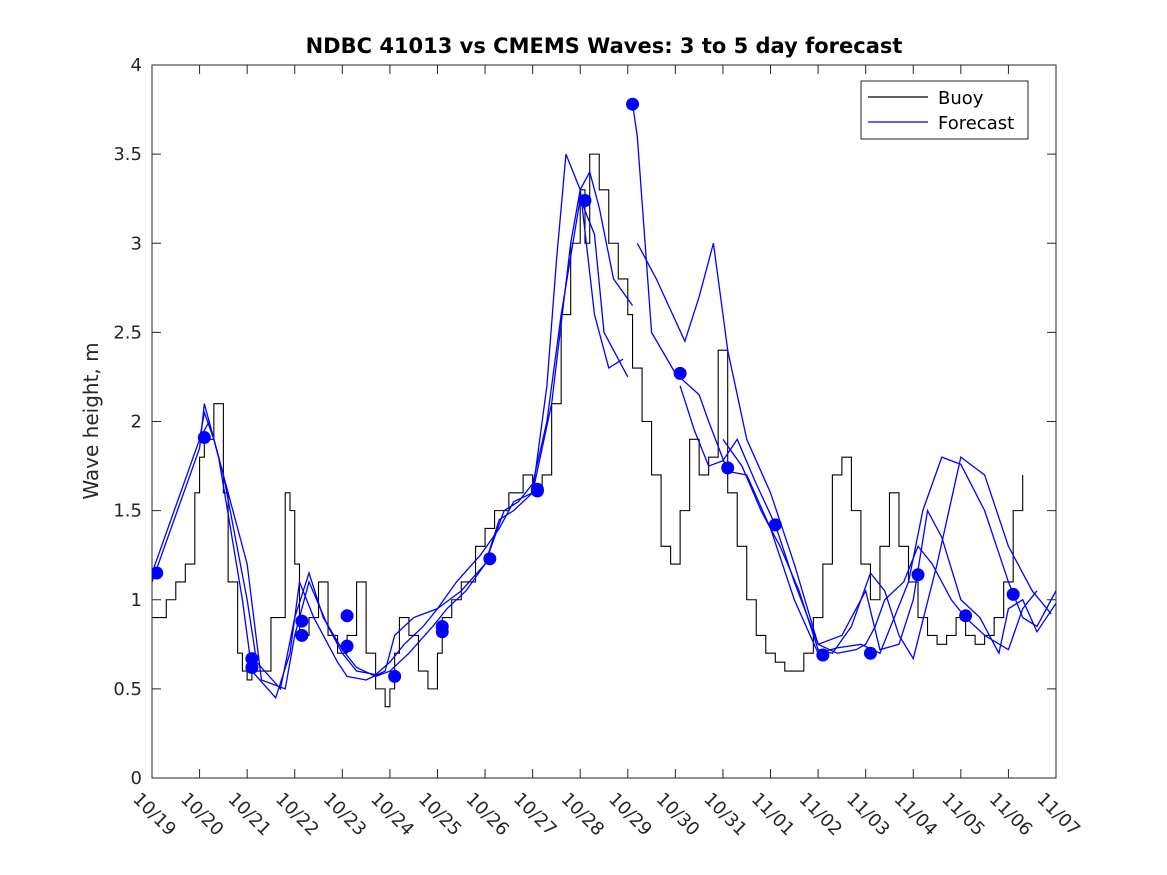 This screenshot has width=1167, height=875. I want to click on y-tick-label: 1.5, so click(127, 511).